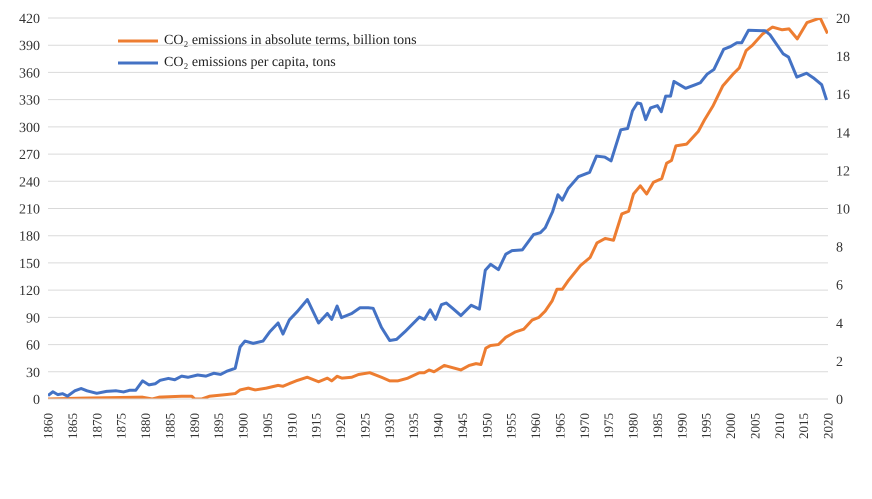  Describe the element at coordinates (29, 128) in the screenshot. I see `y-tick-label: 300` at that location.